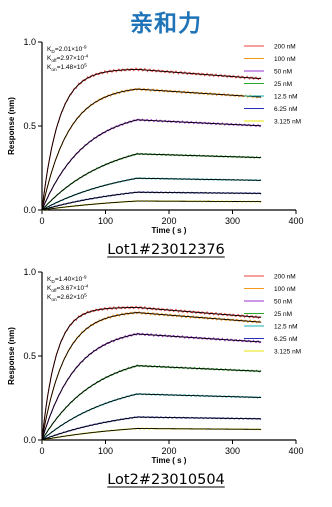  I want to click on kinetics-value: =1.40×10, so click(69, 279).